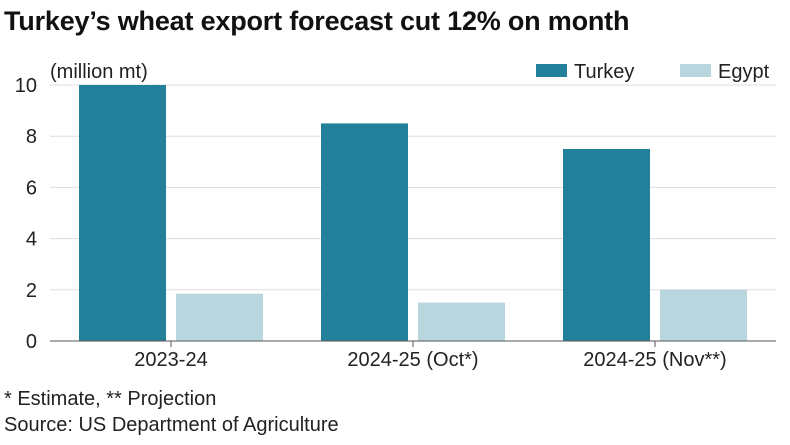 This screenshot has width=790, height=445. Describe the element at coordinates (31, 188) in the screenshot. I see `y-tick-label: 6` at that location.